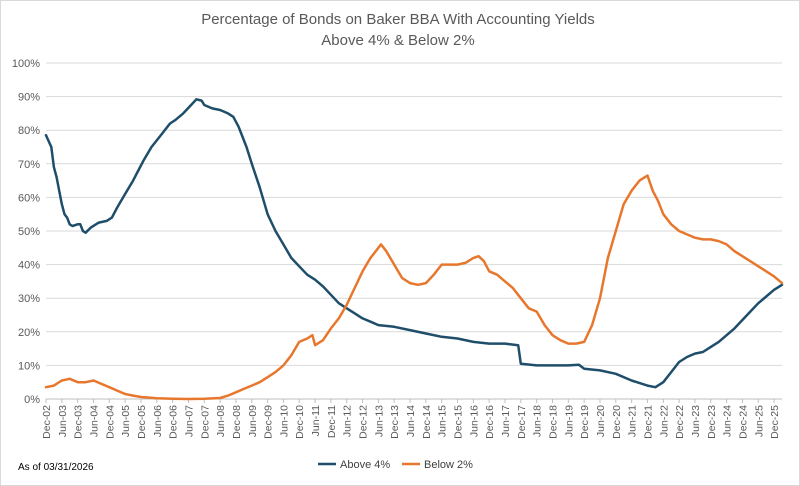 Image resolution: width=800 pixels, height=486 pixels. What do you see at coordinates (110, 422) in the screenshot?
I see `x-tick-label: Dec-04` at bounding box center [110, 422].